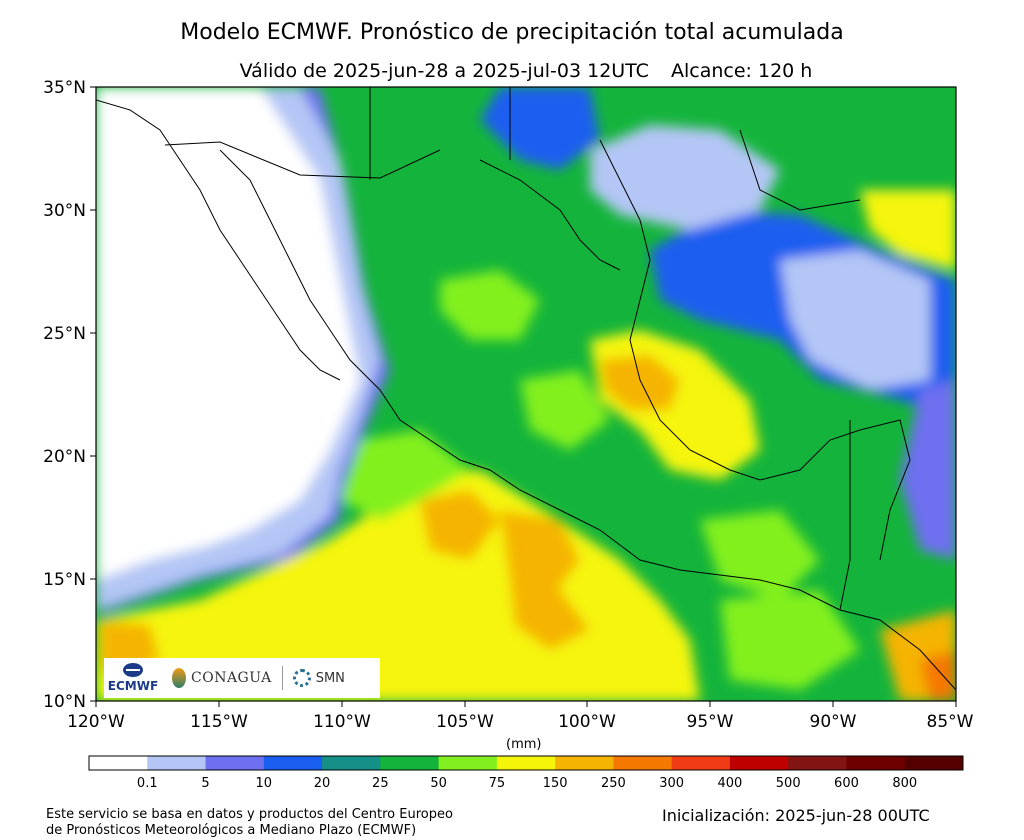 The width and height of the screenshot is (1024, 840). I want to click on lat-label: 15°N, so click(64, 580).